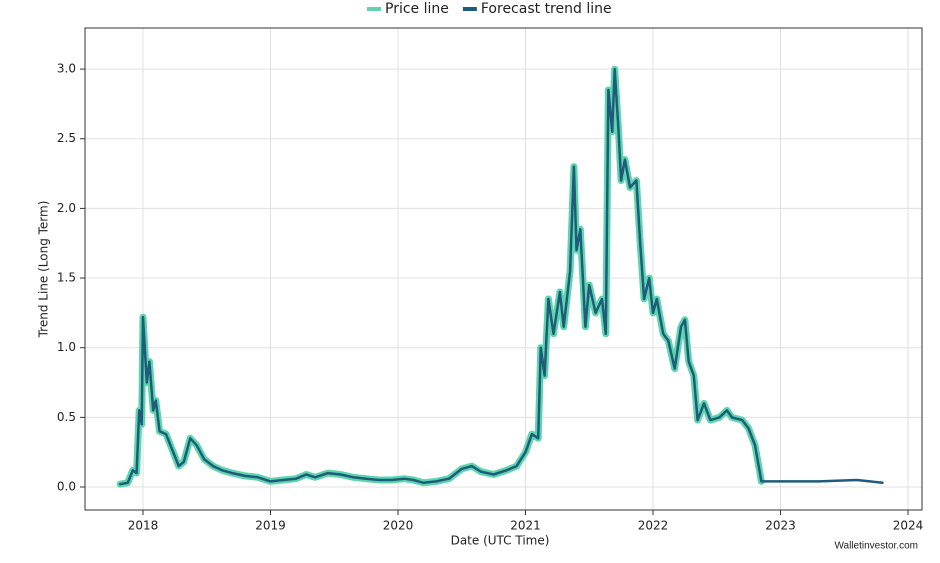  What do you see at coordinates (525, 526) in the screenshot?
I see `x-tick-label: 2021` at bounding box center [525, 526].